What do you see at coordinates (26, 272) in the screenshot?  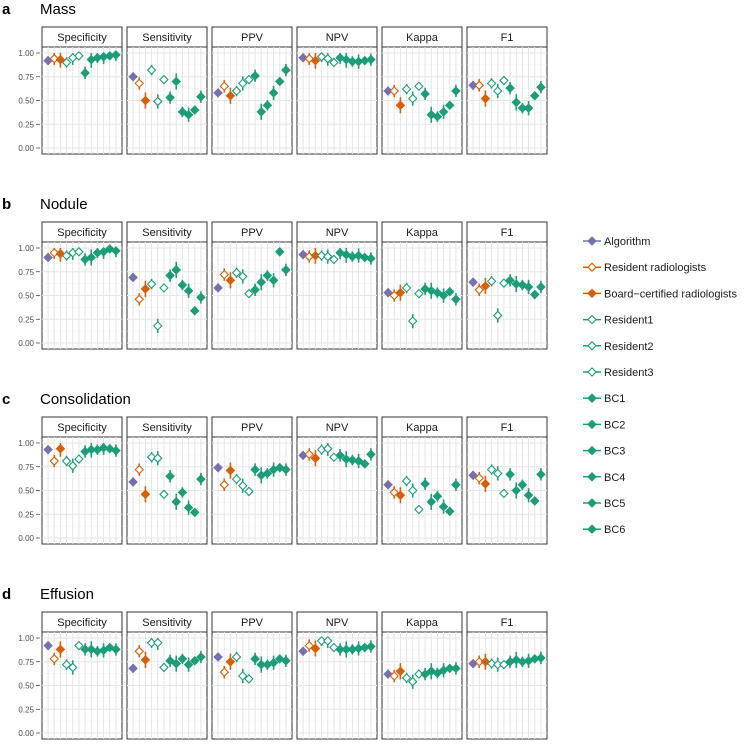 I see `y-tick-label: 0.75` at bounding box center [26, 272].